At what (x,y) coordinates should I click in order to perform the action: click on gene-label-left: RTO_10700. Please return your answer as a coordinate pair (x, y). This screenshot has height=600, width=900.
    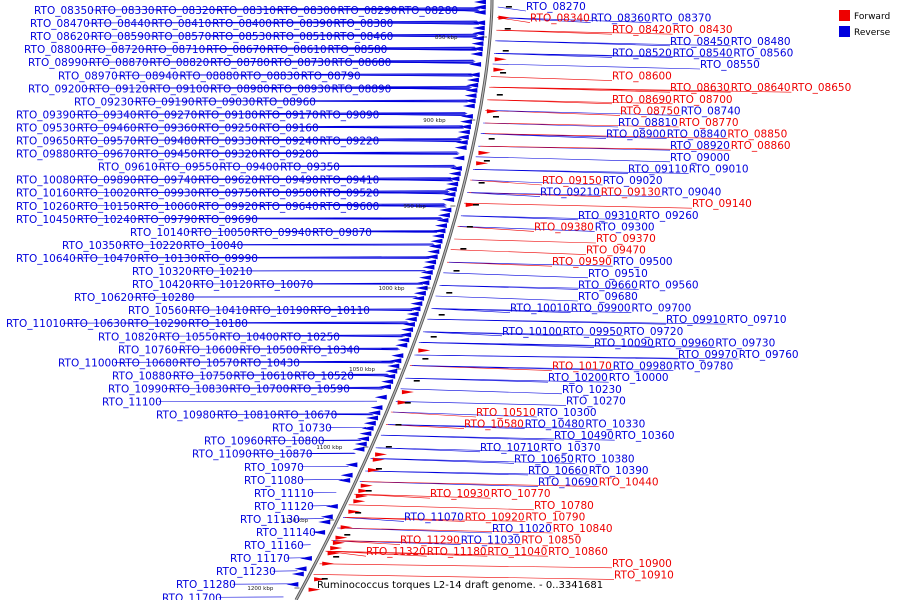
    Looking at the image, I should click on (259, 389).